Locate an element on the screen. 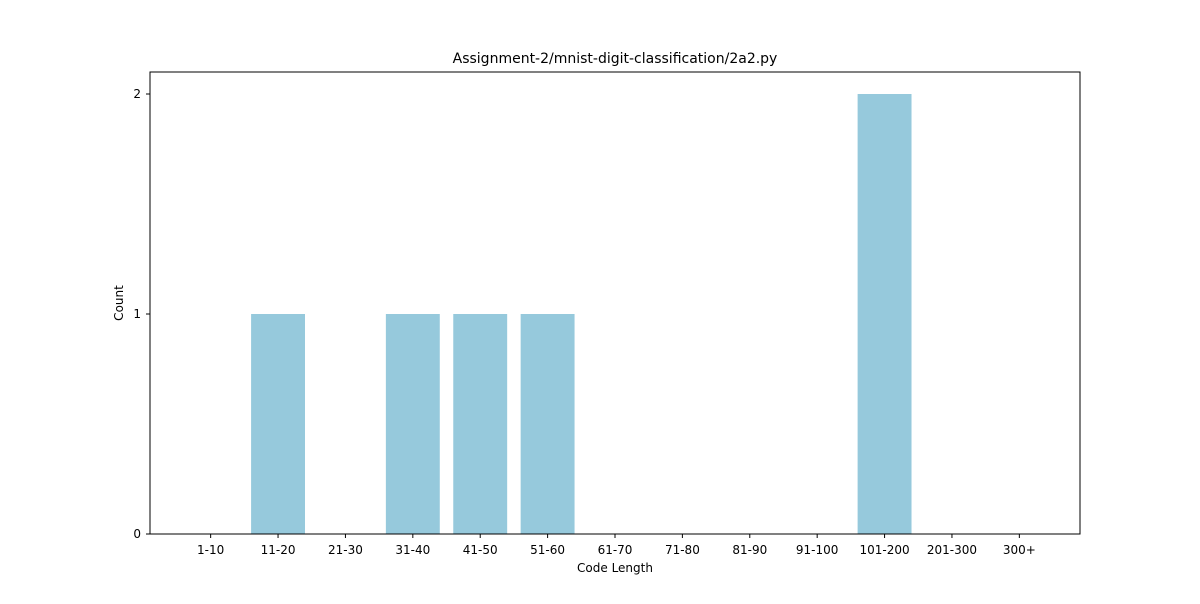  x-tick-label: 21-30 is located at coordinates (345, 550).